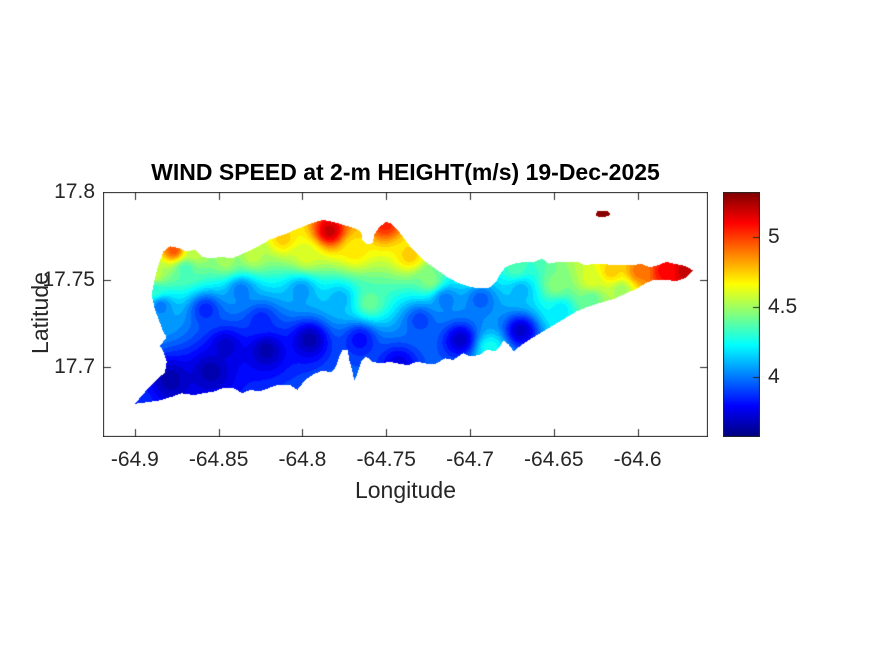  Describe the element at coordinates (774, 236) in the screenshot. I see `colorbar-tick-label: 5` at that location.